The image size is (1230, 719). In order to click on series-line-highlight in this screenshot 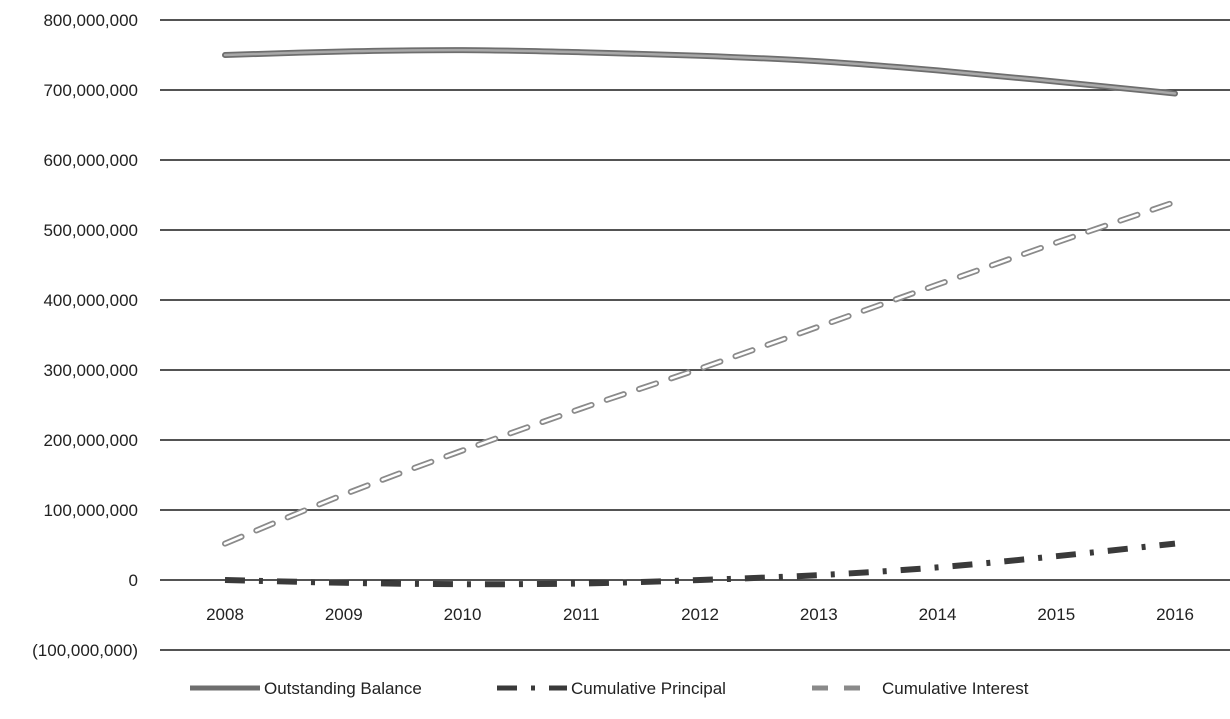, I will do `click(700, 71)`.